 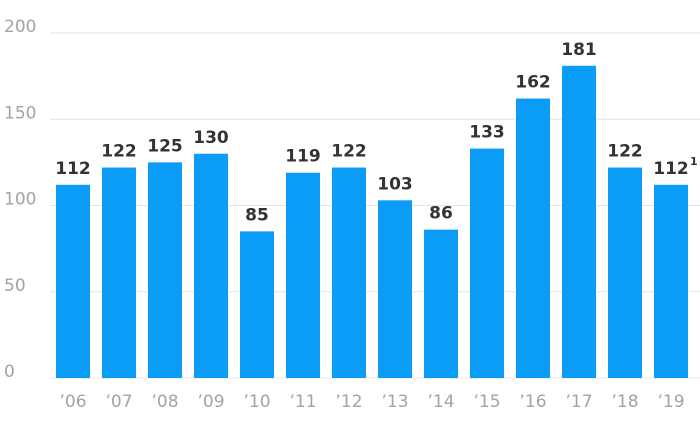 I want to click on value-label: 181, so click(x=579, y=50).